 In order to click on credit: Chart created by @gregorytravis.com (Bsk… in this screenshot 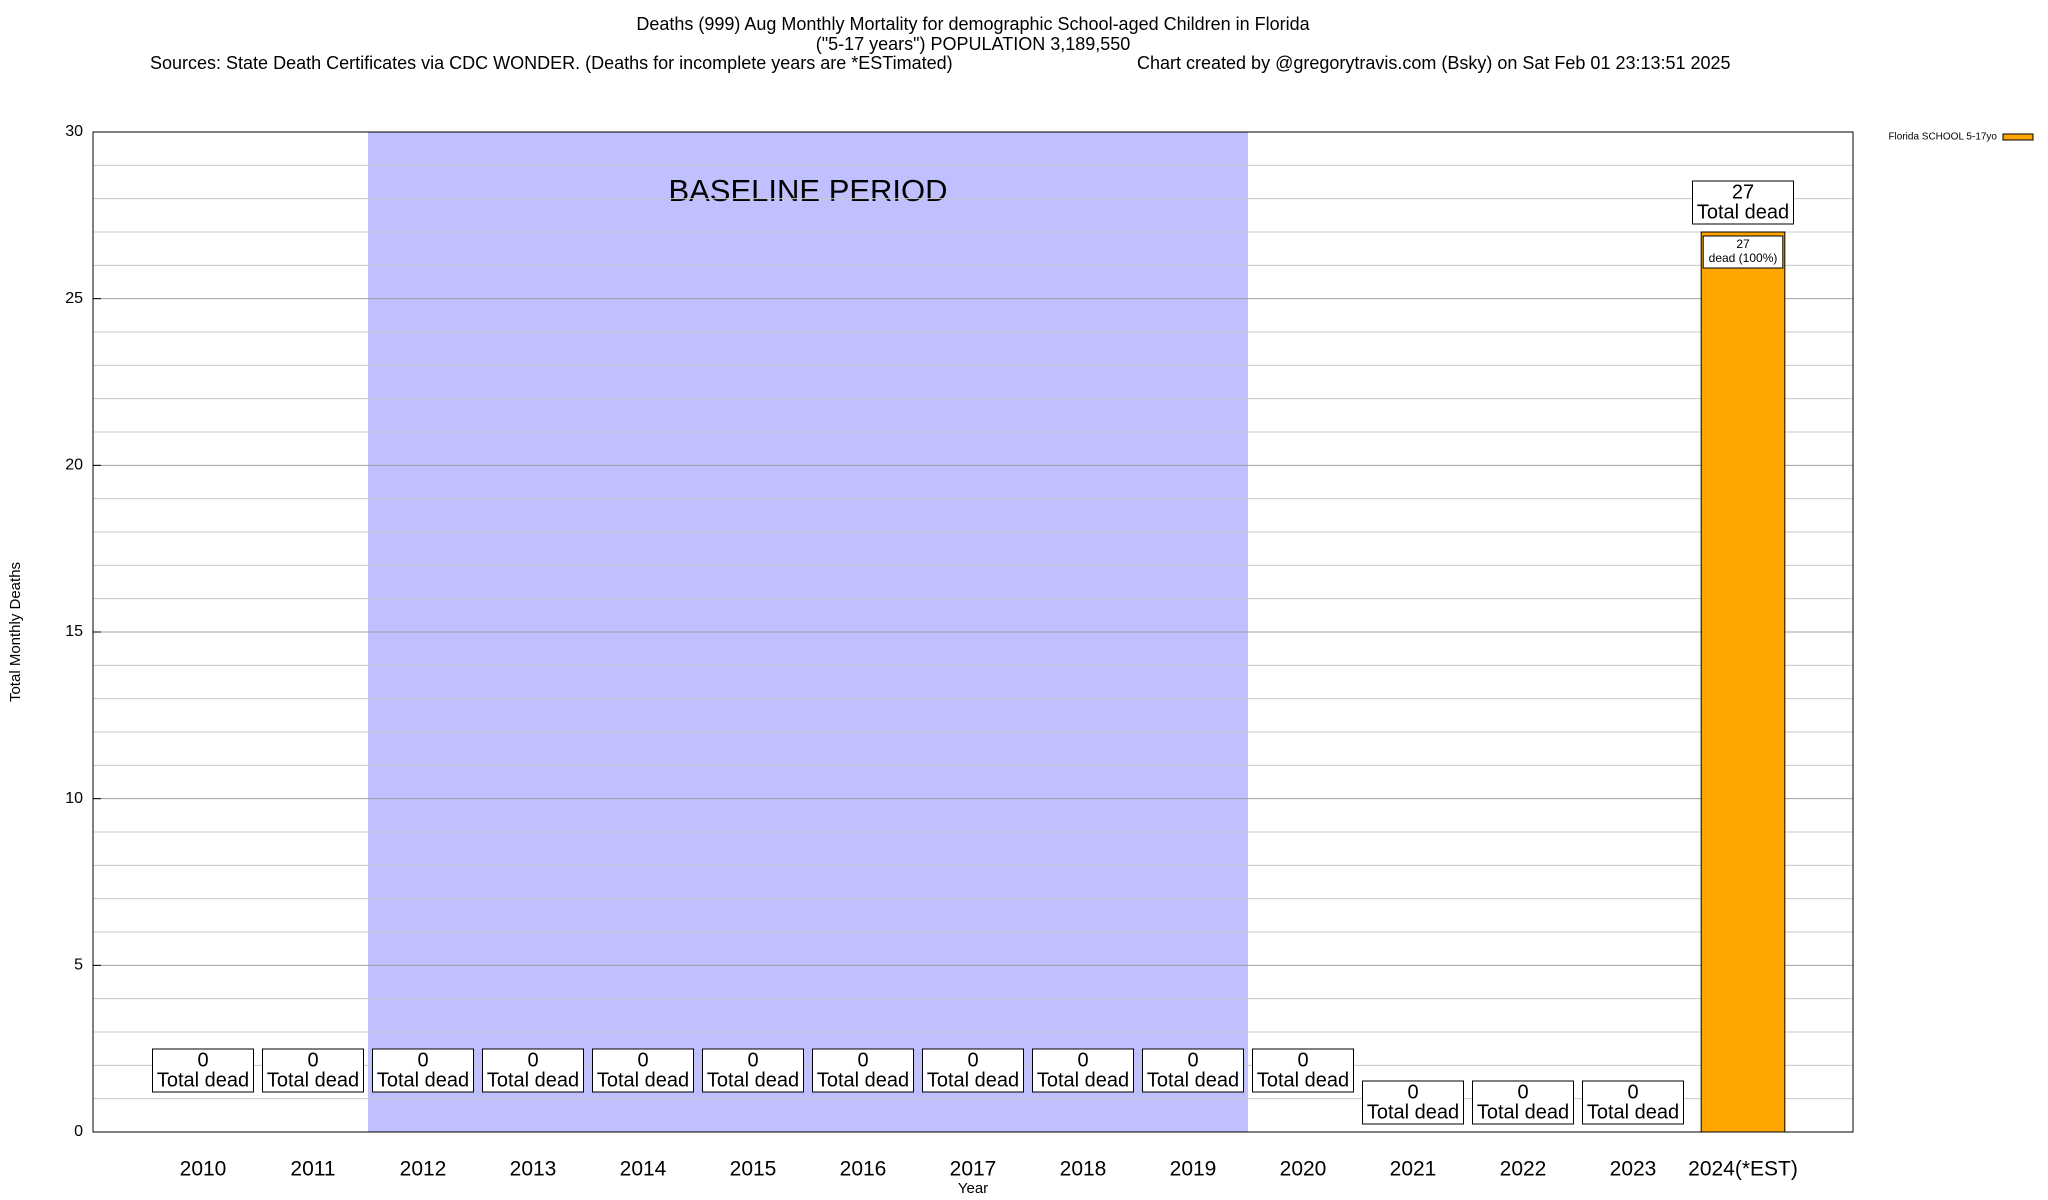, I will do `click(1434, 63)`.